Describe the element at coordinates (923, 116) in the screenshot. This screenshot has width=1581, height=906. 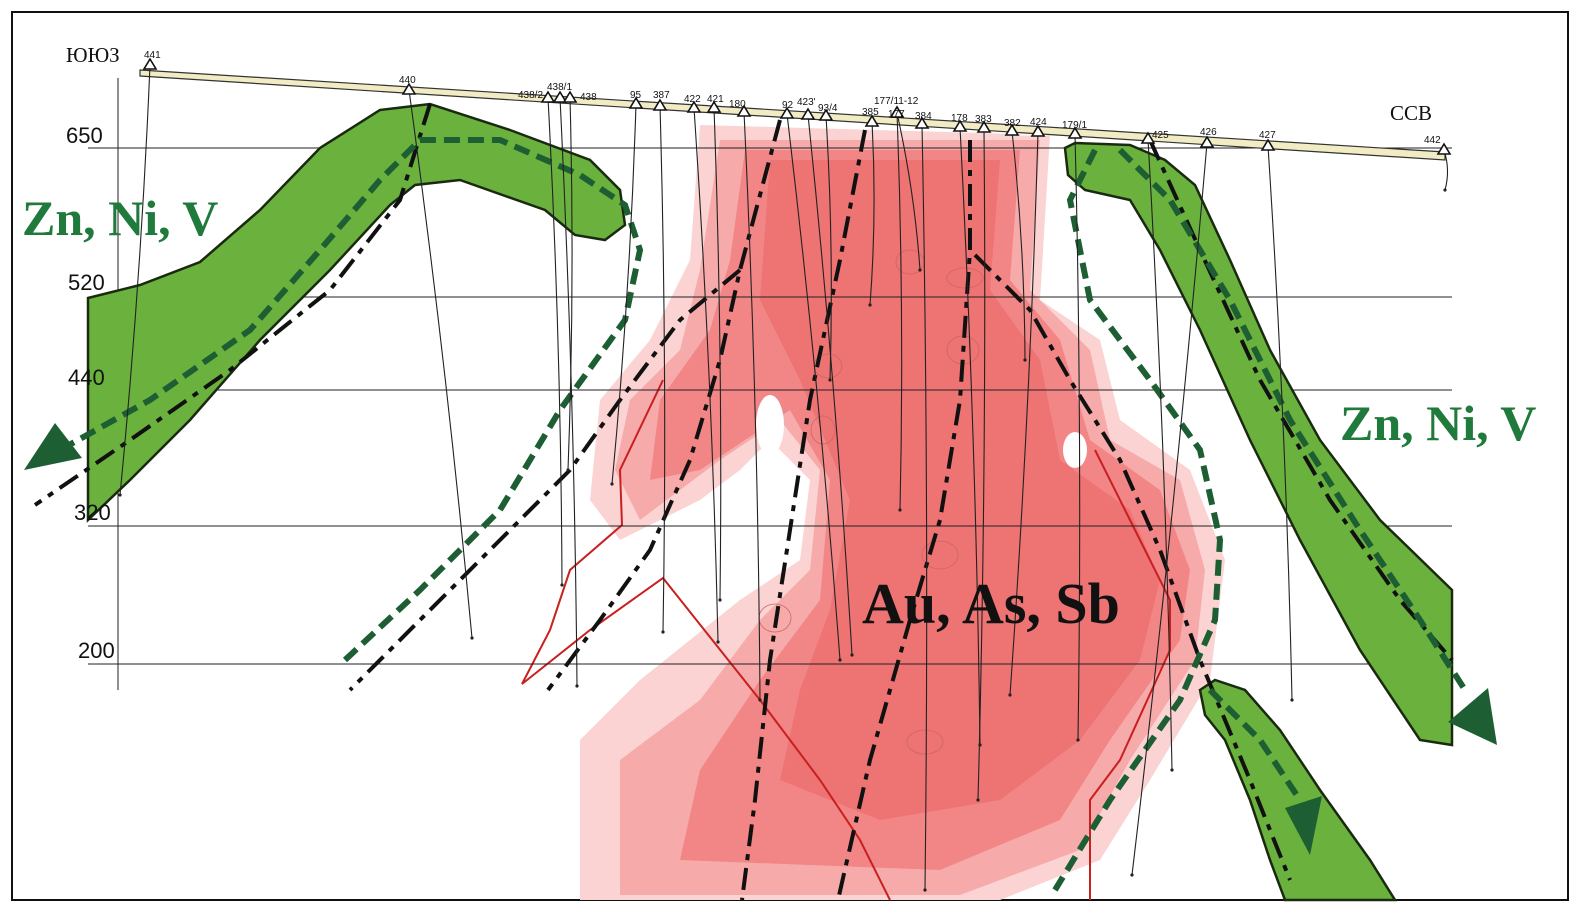
I see `borehole-label: 384` at that location.